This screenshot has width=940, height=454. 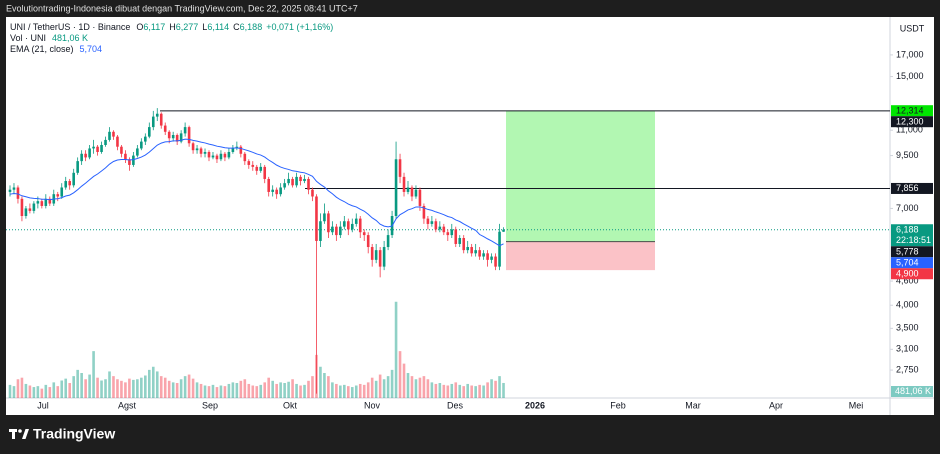 I want to click on price-tag-label: 5,704, so click(x=907, y=262).